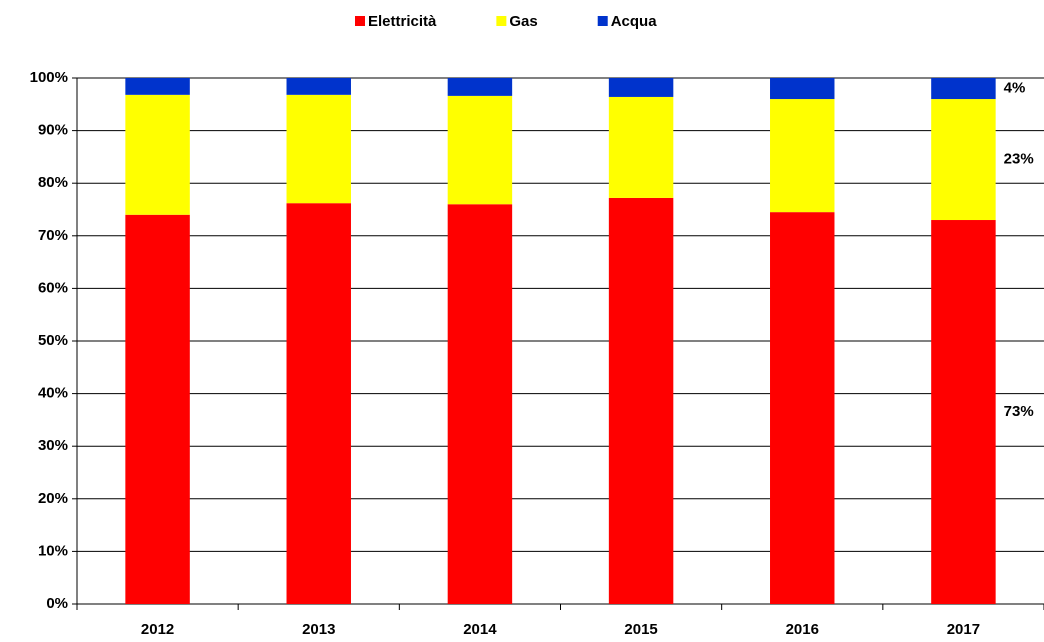 The width and height of the screenshot is (1044, 642). Describe the element at coordinates (53, 550) in the screenshot. I see `y-tick-label: 10%` at that location.